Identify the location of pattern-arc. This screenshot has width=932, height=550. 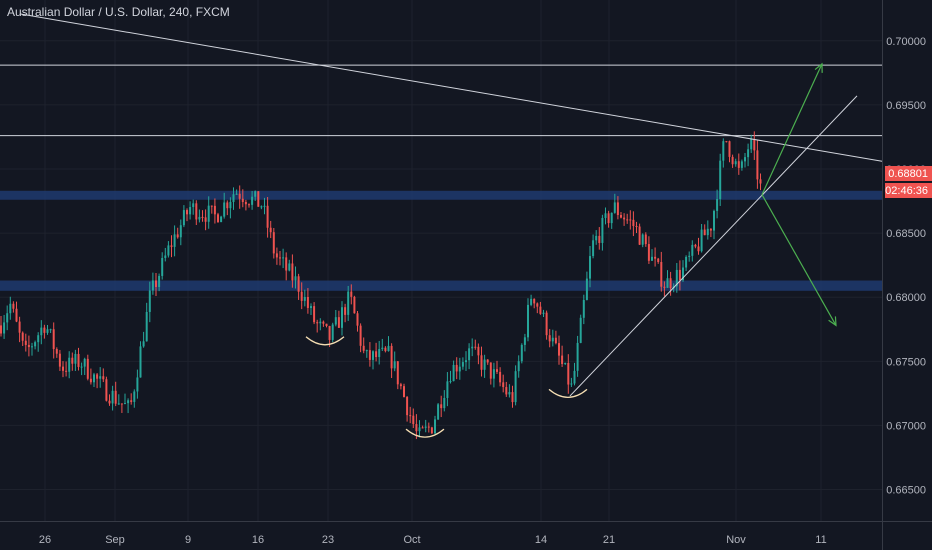
(568, 393).